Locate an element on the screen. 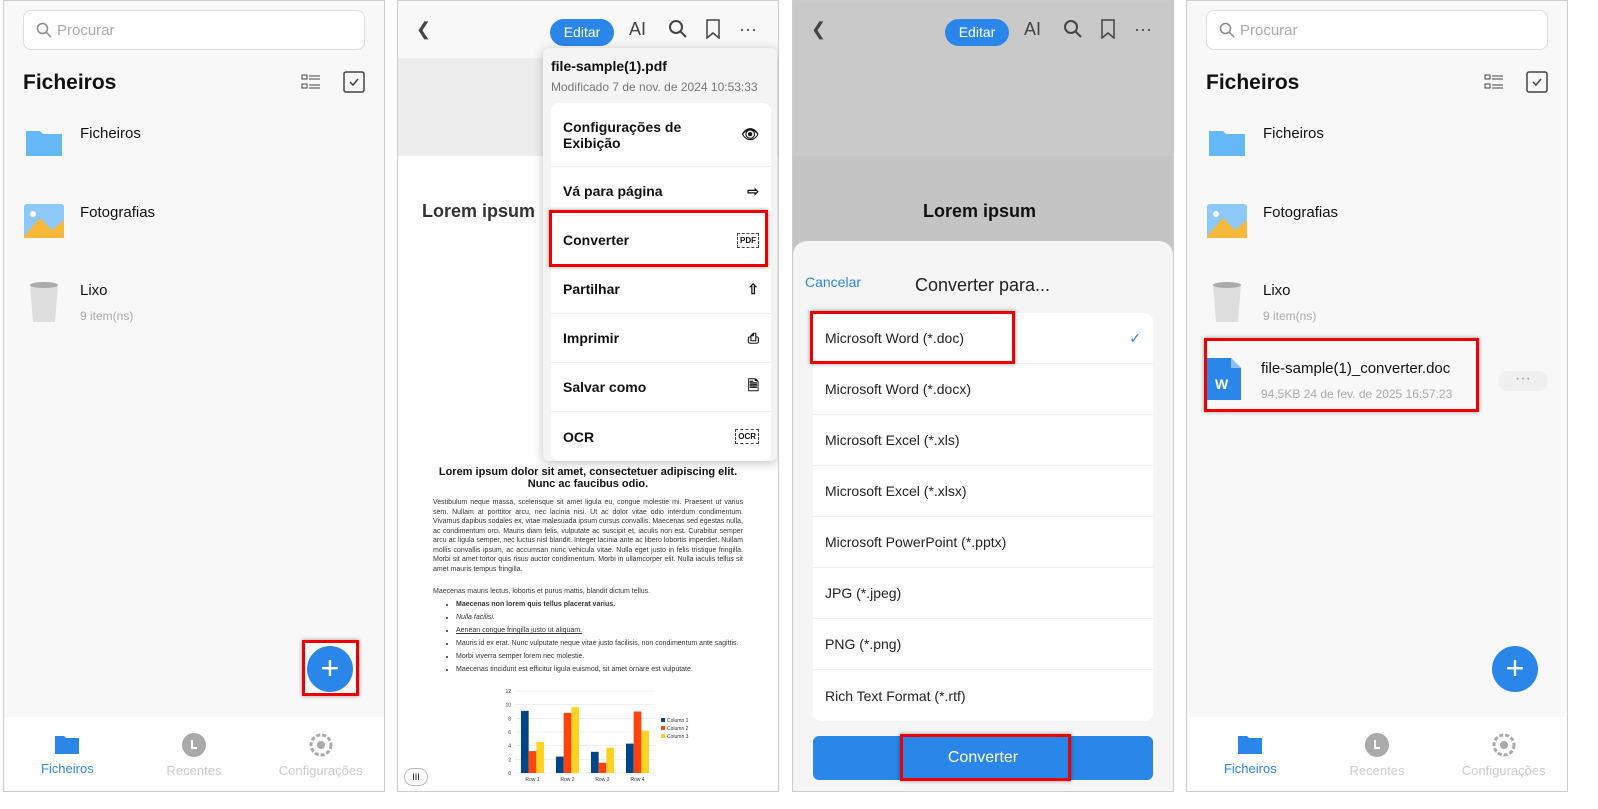  word-doc-icon: W is located at coordinates (1224, 379).